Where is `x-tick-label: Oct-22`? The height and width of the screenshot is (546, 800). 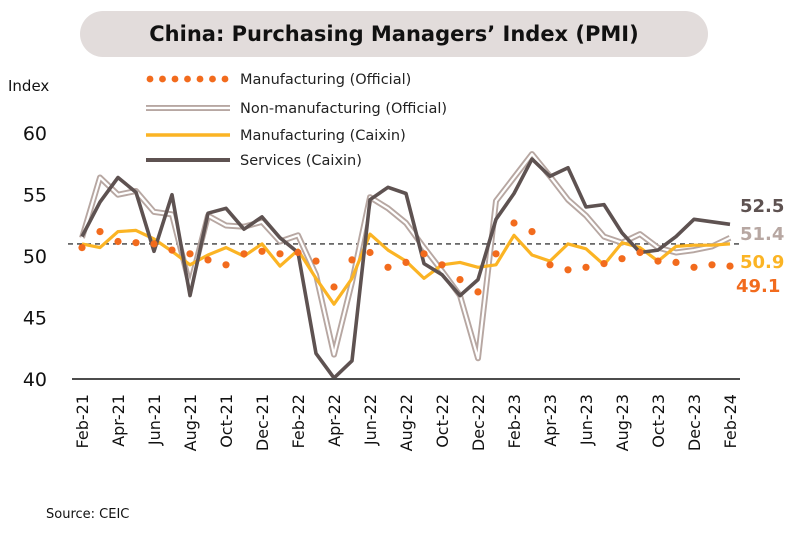
x-tick-label: Oct-22 is located at coordinates (442, 421).